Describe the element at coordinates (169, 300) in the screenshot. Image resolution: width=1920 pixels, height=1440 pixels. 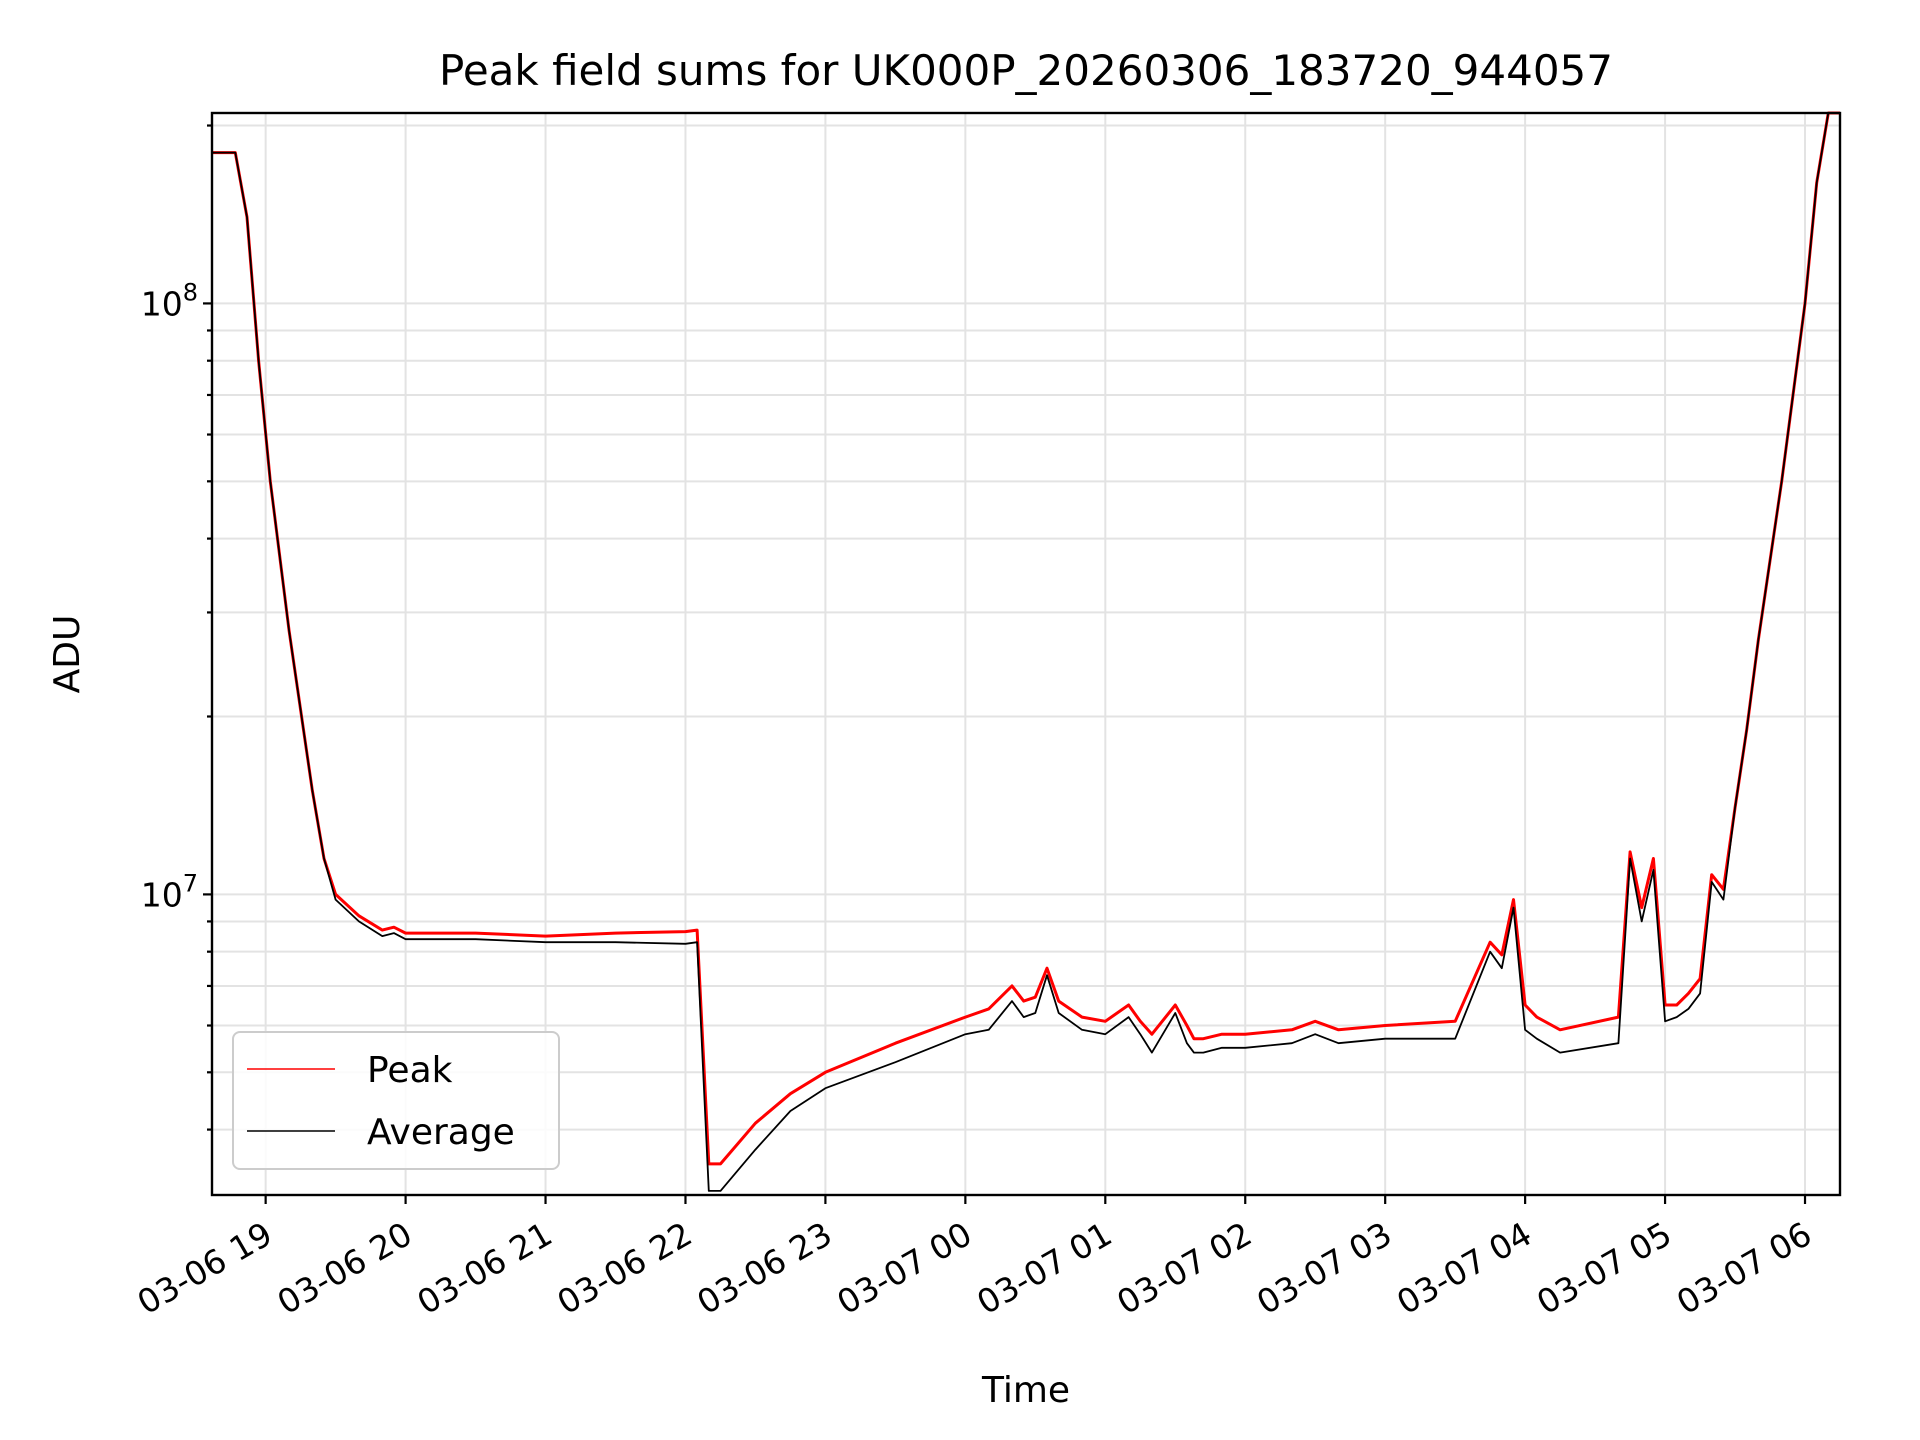
I see `y-tick-label: 10⁸` at that location.